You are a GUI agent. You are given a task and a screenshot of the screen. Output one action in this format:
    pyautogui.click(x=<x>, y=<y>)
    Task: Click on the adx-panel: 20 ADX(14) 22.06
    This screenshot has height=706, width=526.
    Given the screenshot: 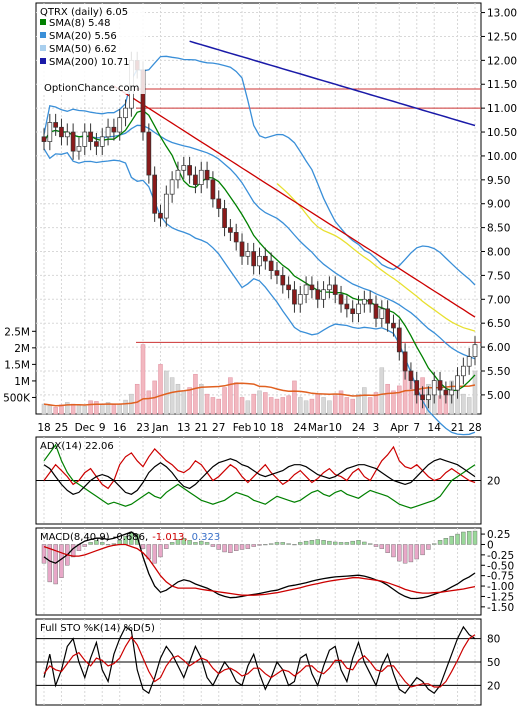 What is the action you would take?
    pyautogui.click(x=267, y=480)
    